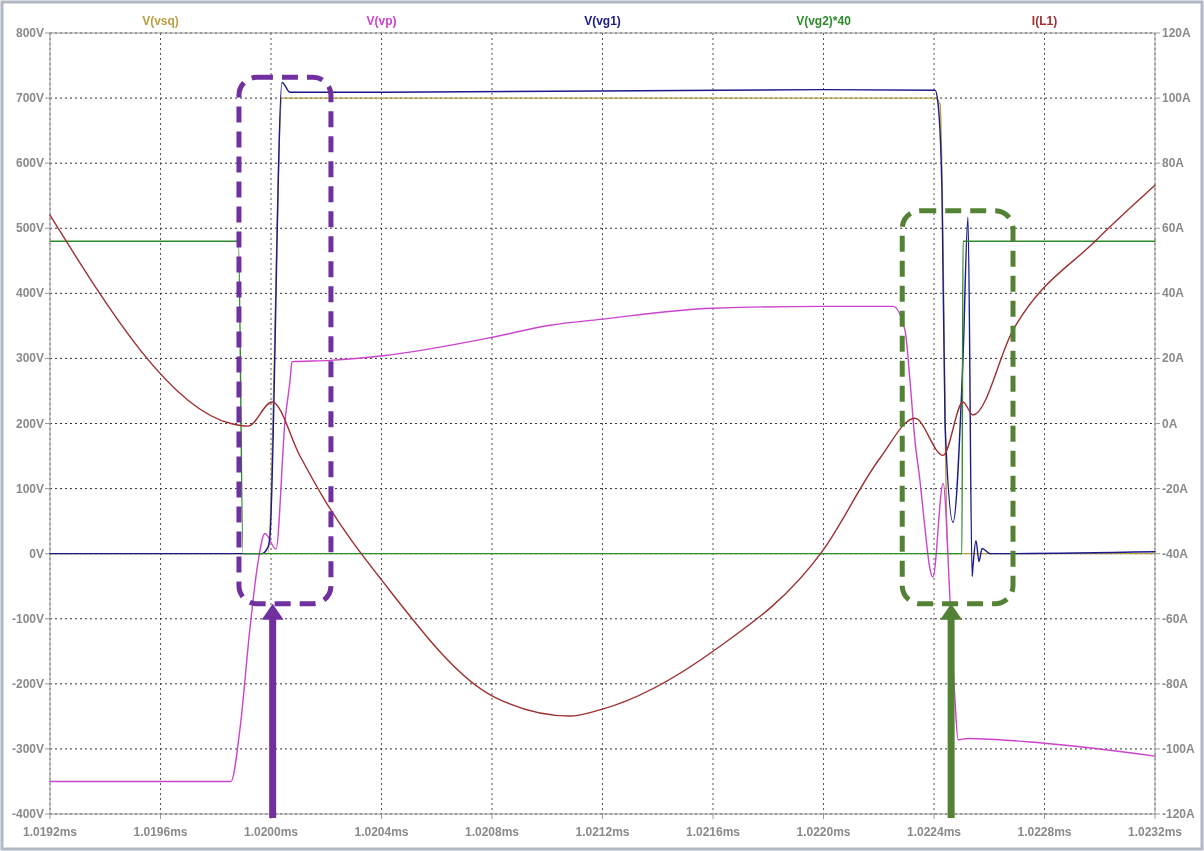 The image size is (1204, 851). Describe the element at coordinates (160, 832) in the screenshot. I see `x-tick-label: 1.0196ms` at that location.